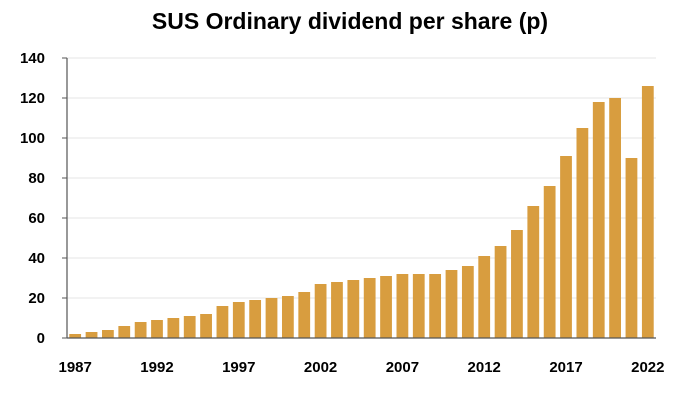 Image resolution: width=700 pixels, height=400 pixels. What do you see at coordinates (36, 218) in the screenshot?
I see `y-tick-label-60: 60` at bounding box center [36, 218].